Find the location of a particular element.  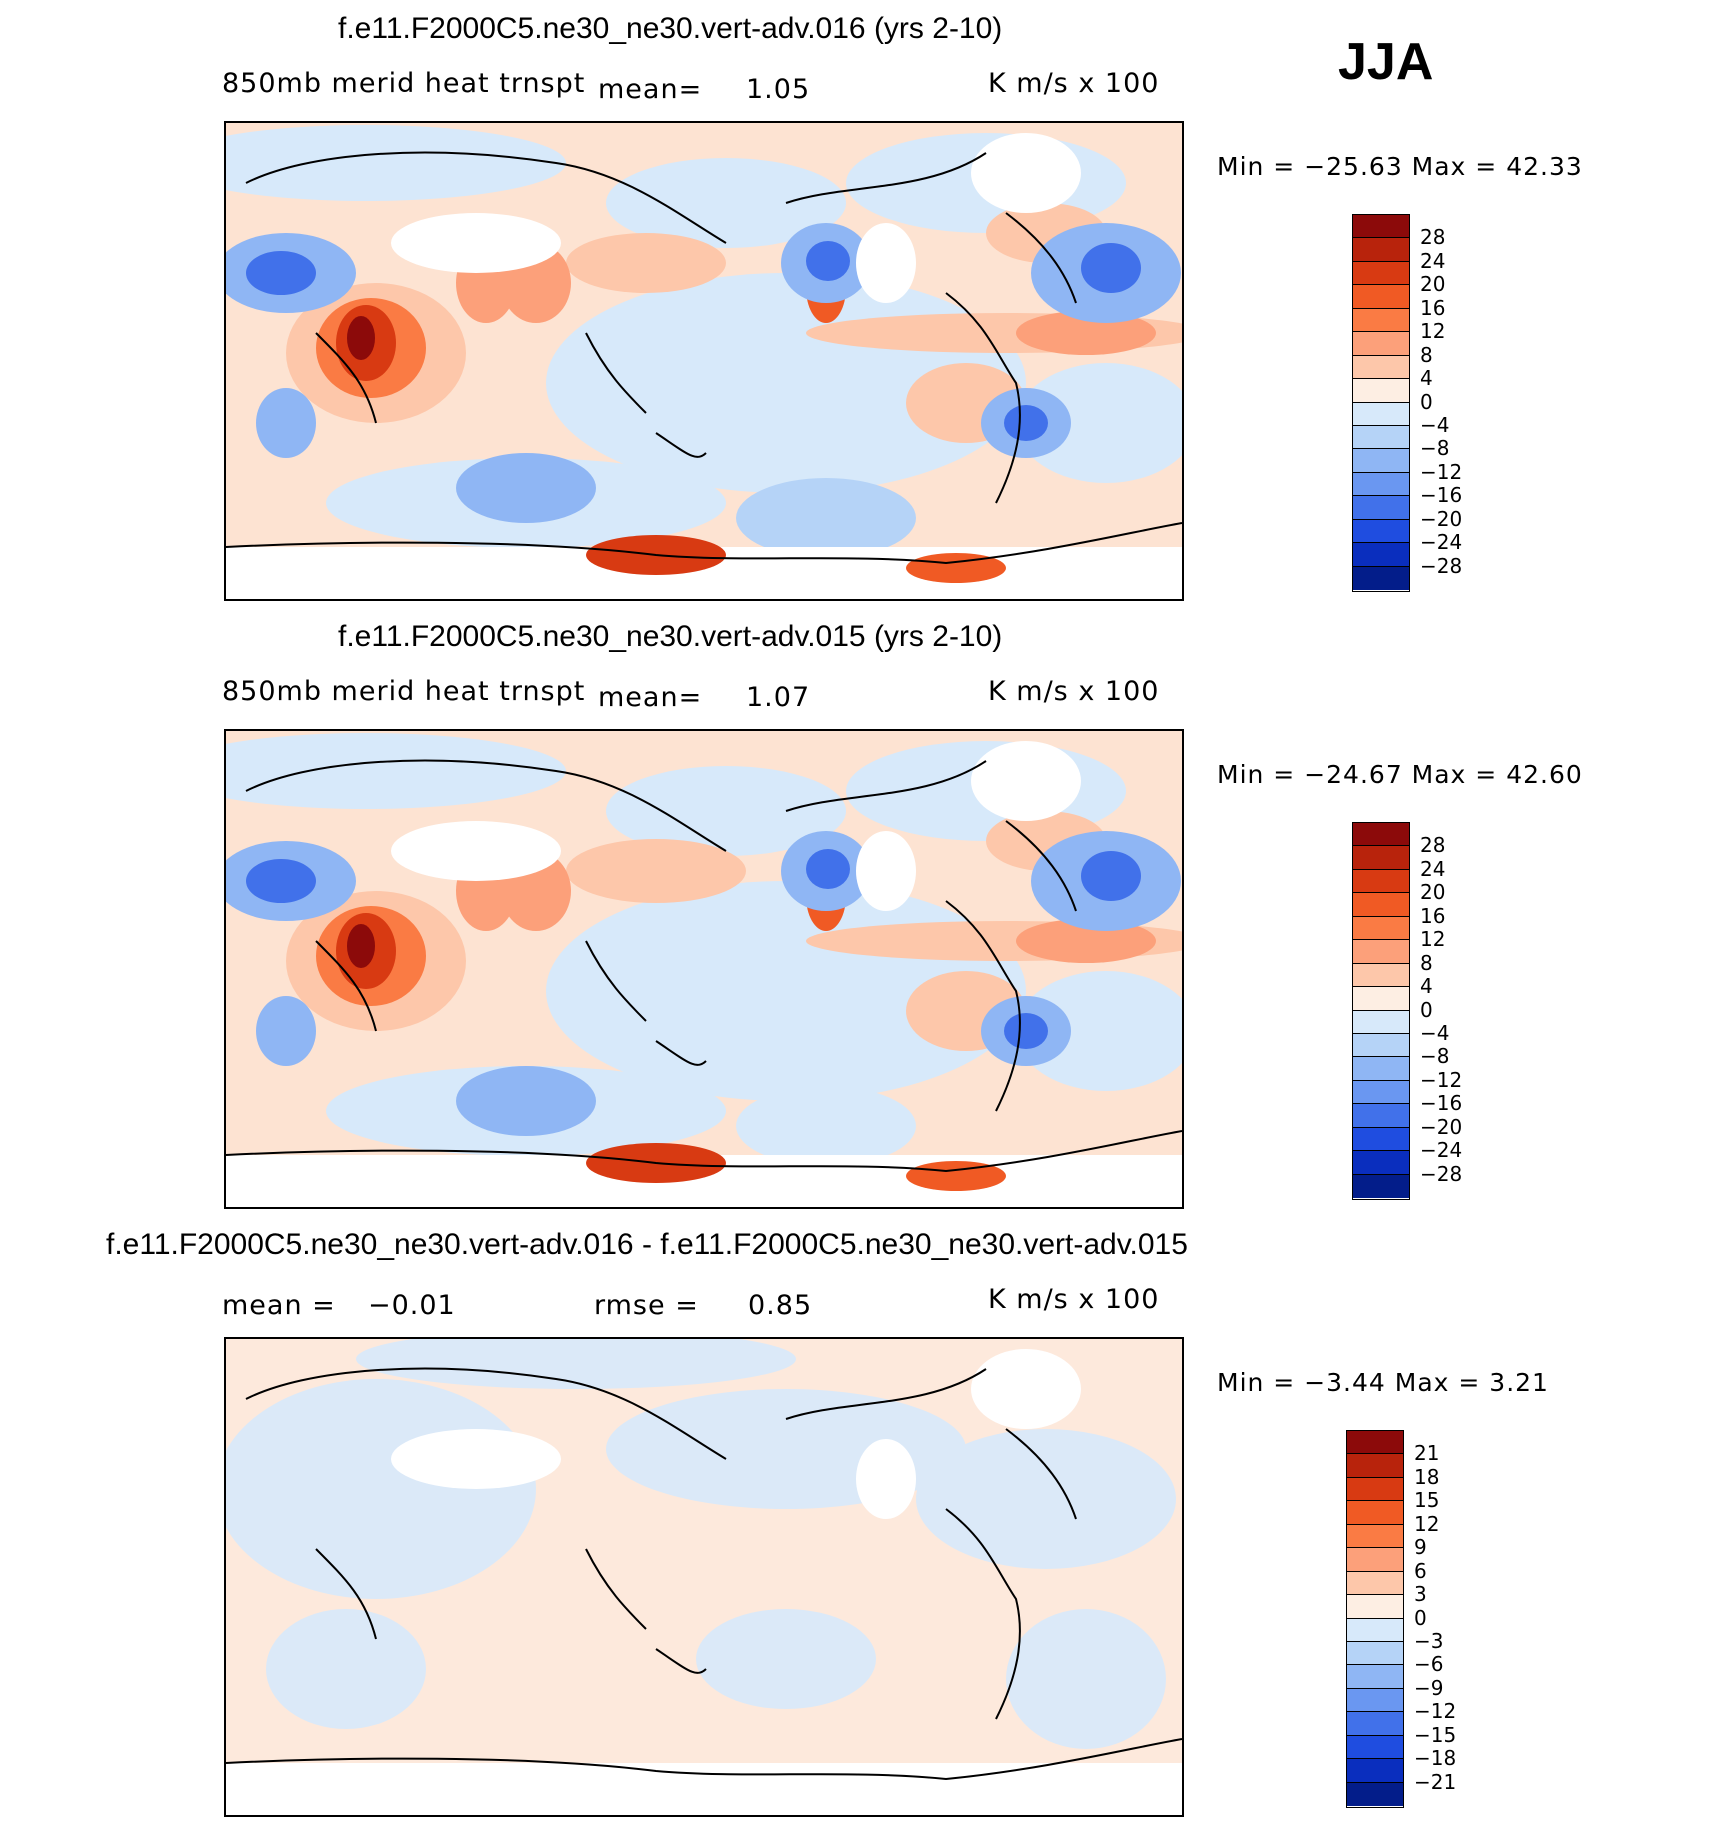

panel-2-colorbar-swatches is located at coordinates (1381, 1010).